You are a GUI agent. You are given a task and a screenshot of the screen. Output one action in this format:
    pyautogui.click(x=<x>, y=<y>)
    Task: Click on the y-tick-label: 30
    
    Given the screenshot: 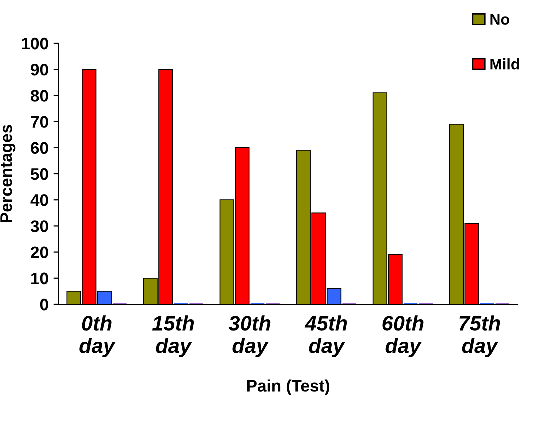 What is the action you would take?
    pyautogui.click(x=39, y=226)
    